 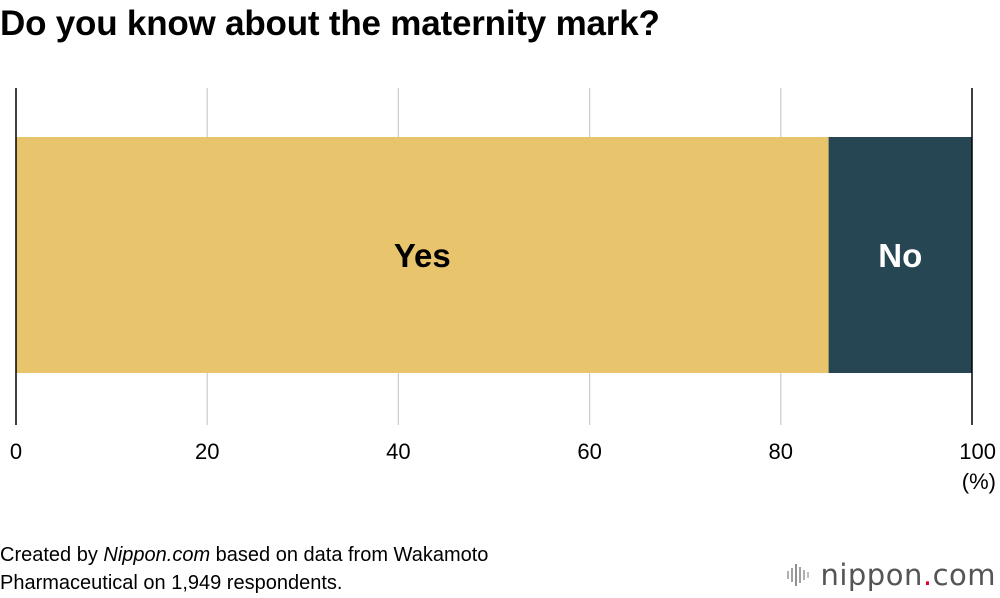 I want to click on x-tick-label: 60, so click(x=589, y=451).